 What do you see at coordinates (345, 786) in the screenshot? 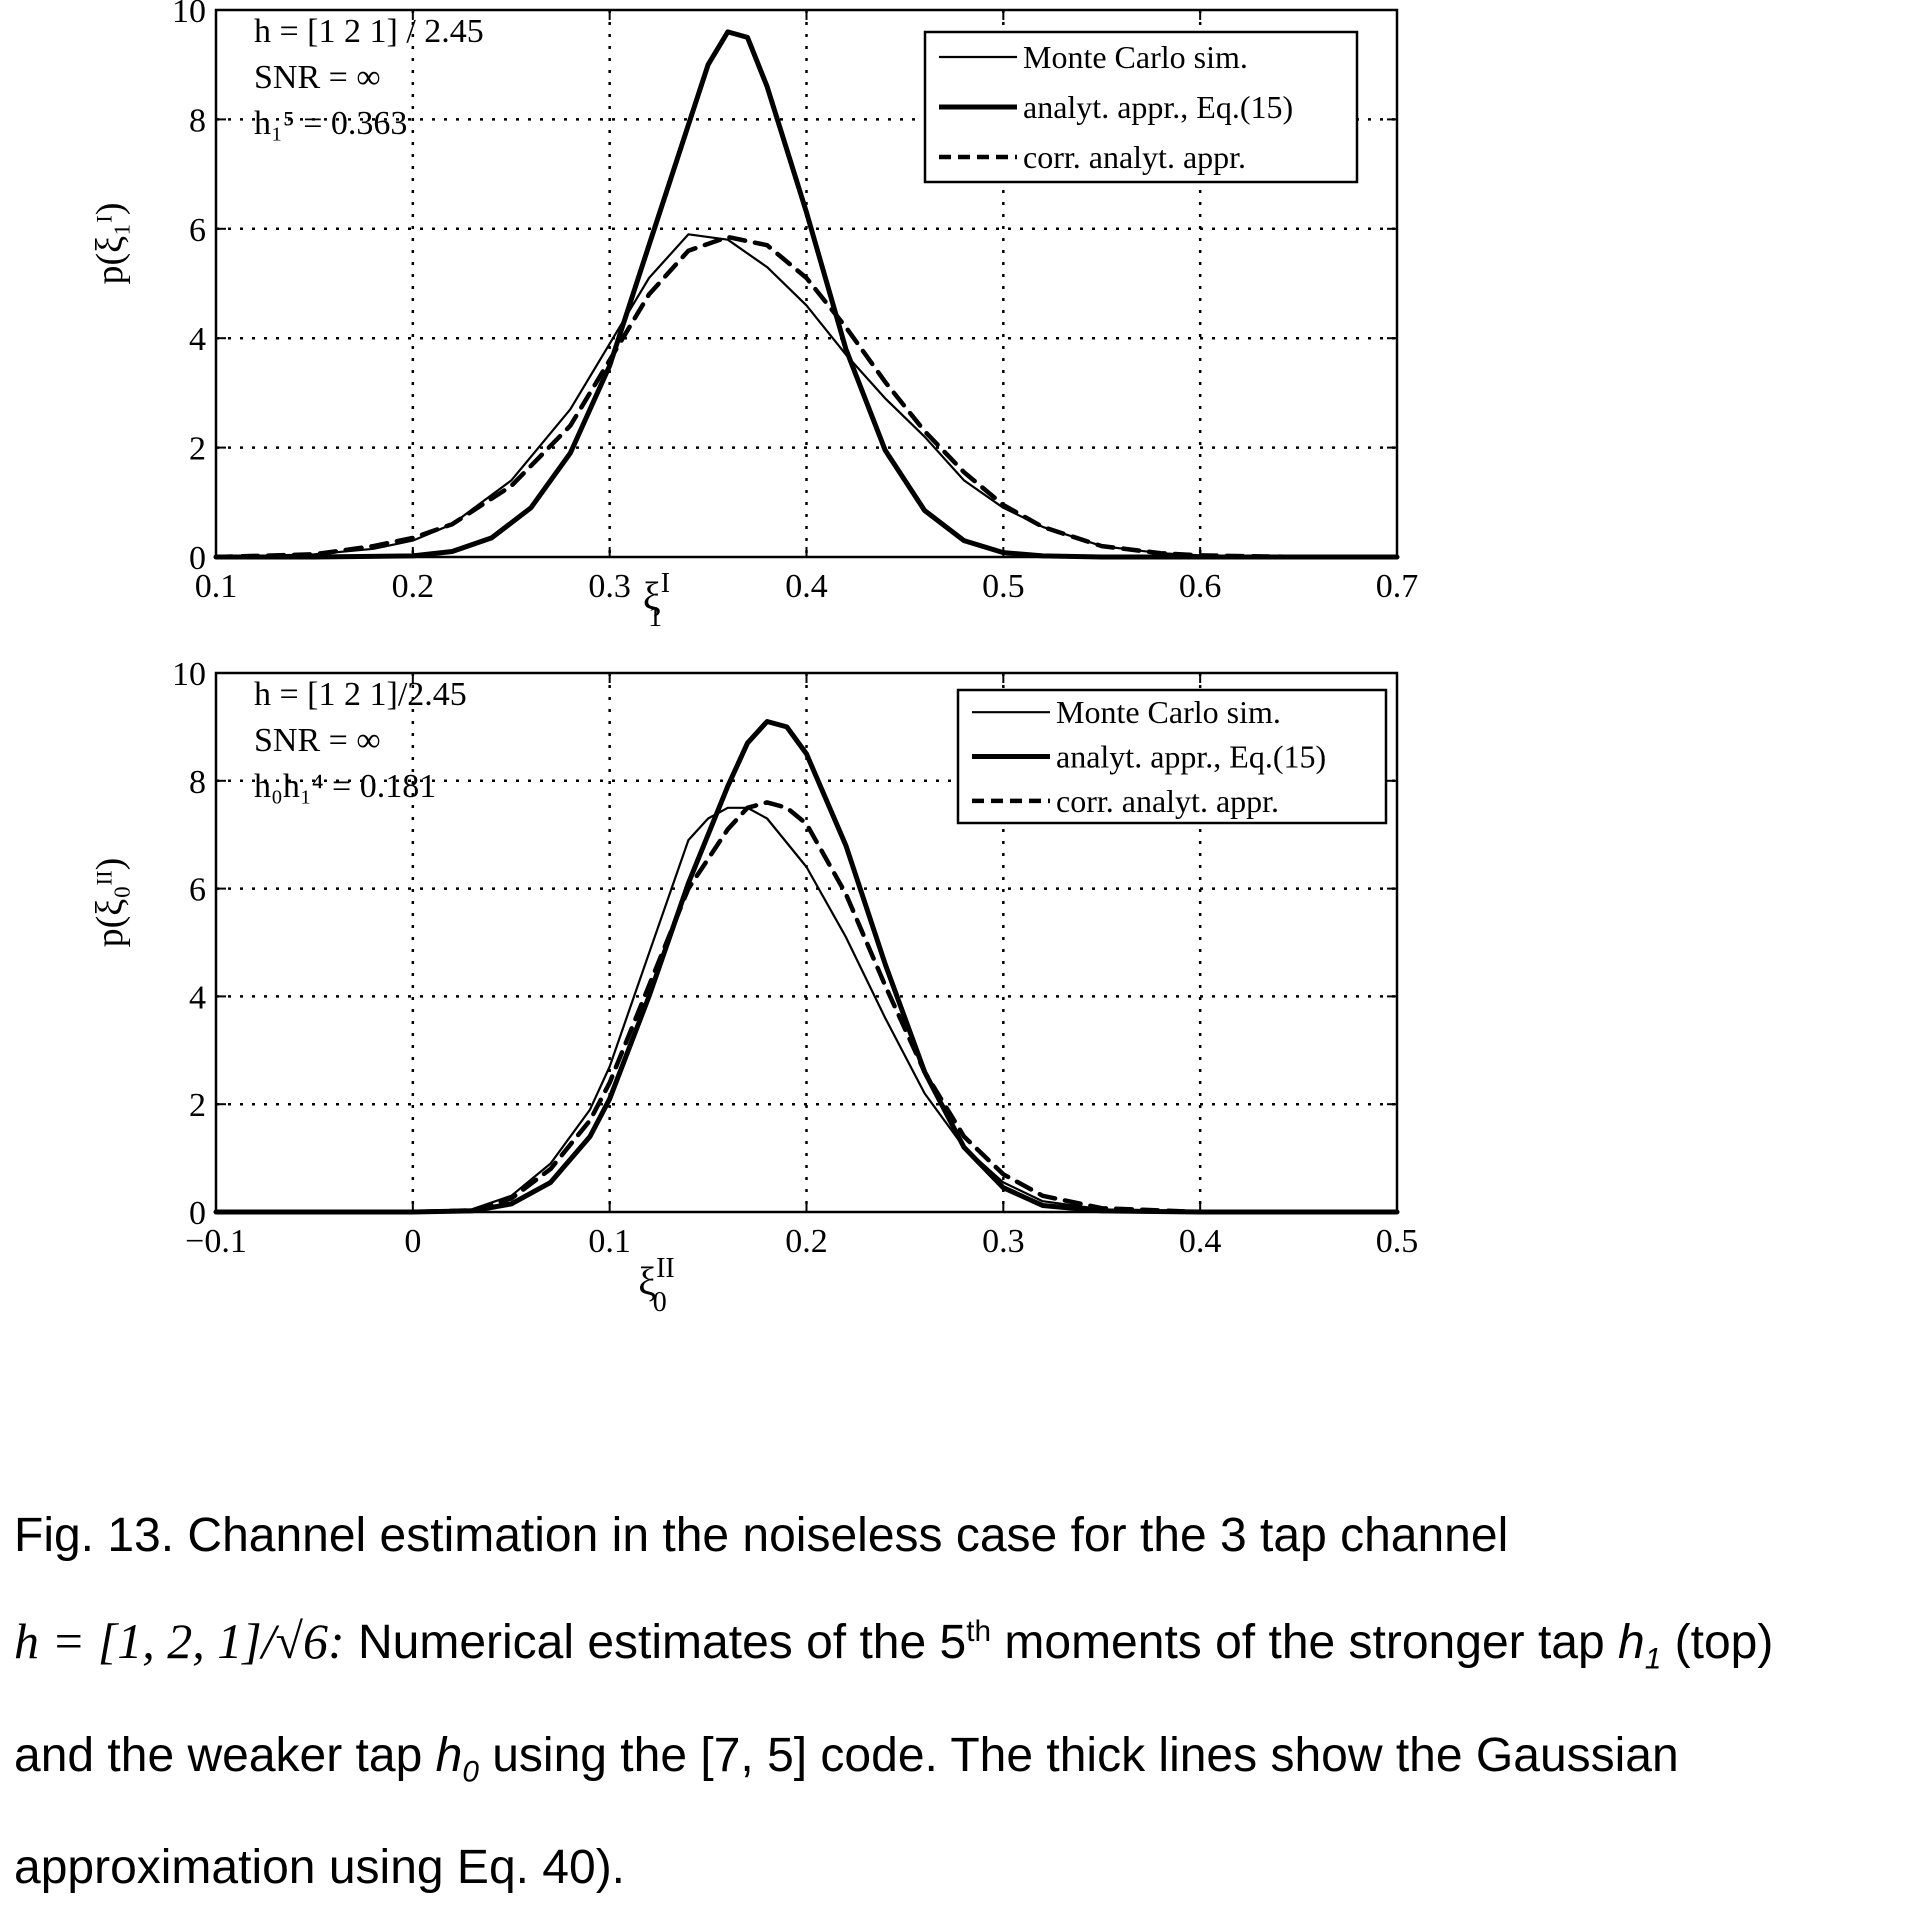
I see `annotation-text: h₀h₁⁴ = 0.181` at bounding box center [345, 786].